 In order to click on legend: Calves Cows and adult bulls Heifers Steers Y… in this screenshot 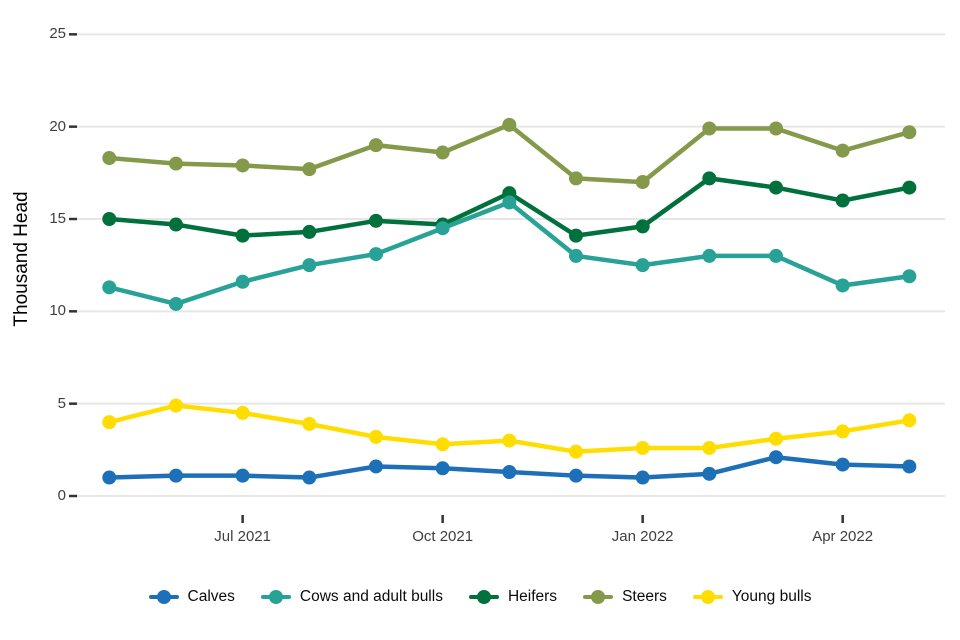, I will do `click(480, 597)`.